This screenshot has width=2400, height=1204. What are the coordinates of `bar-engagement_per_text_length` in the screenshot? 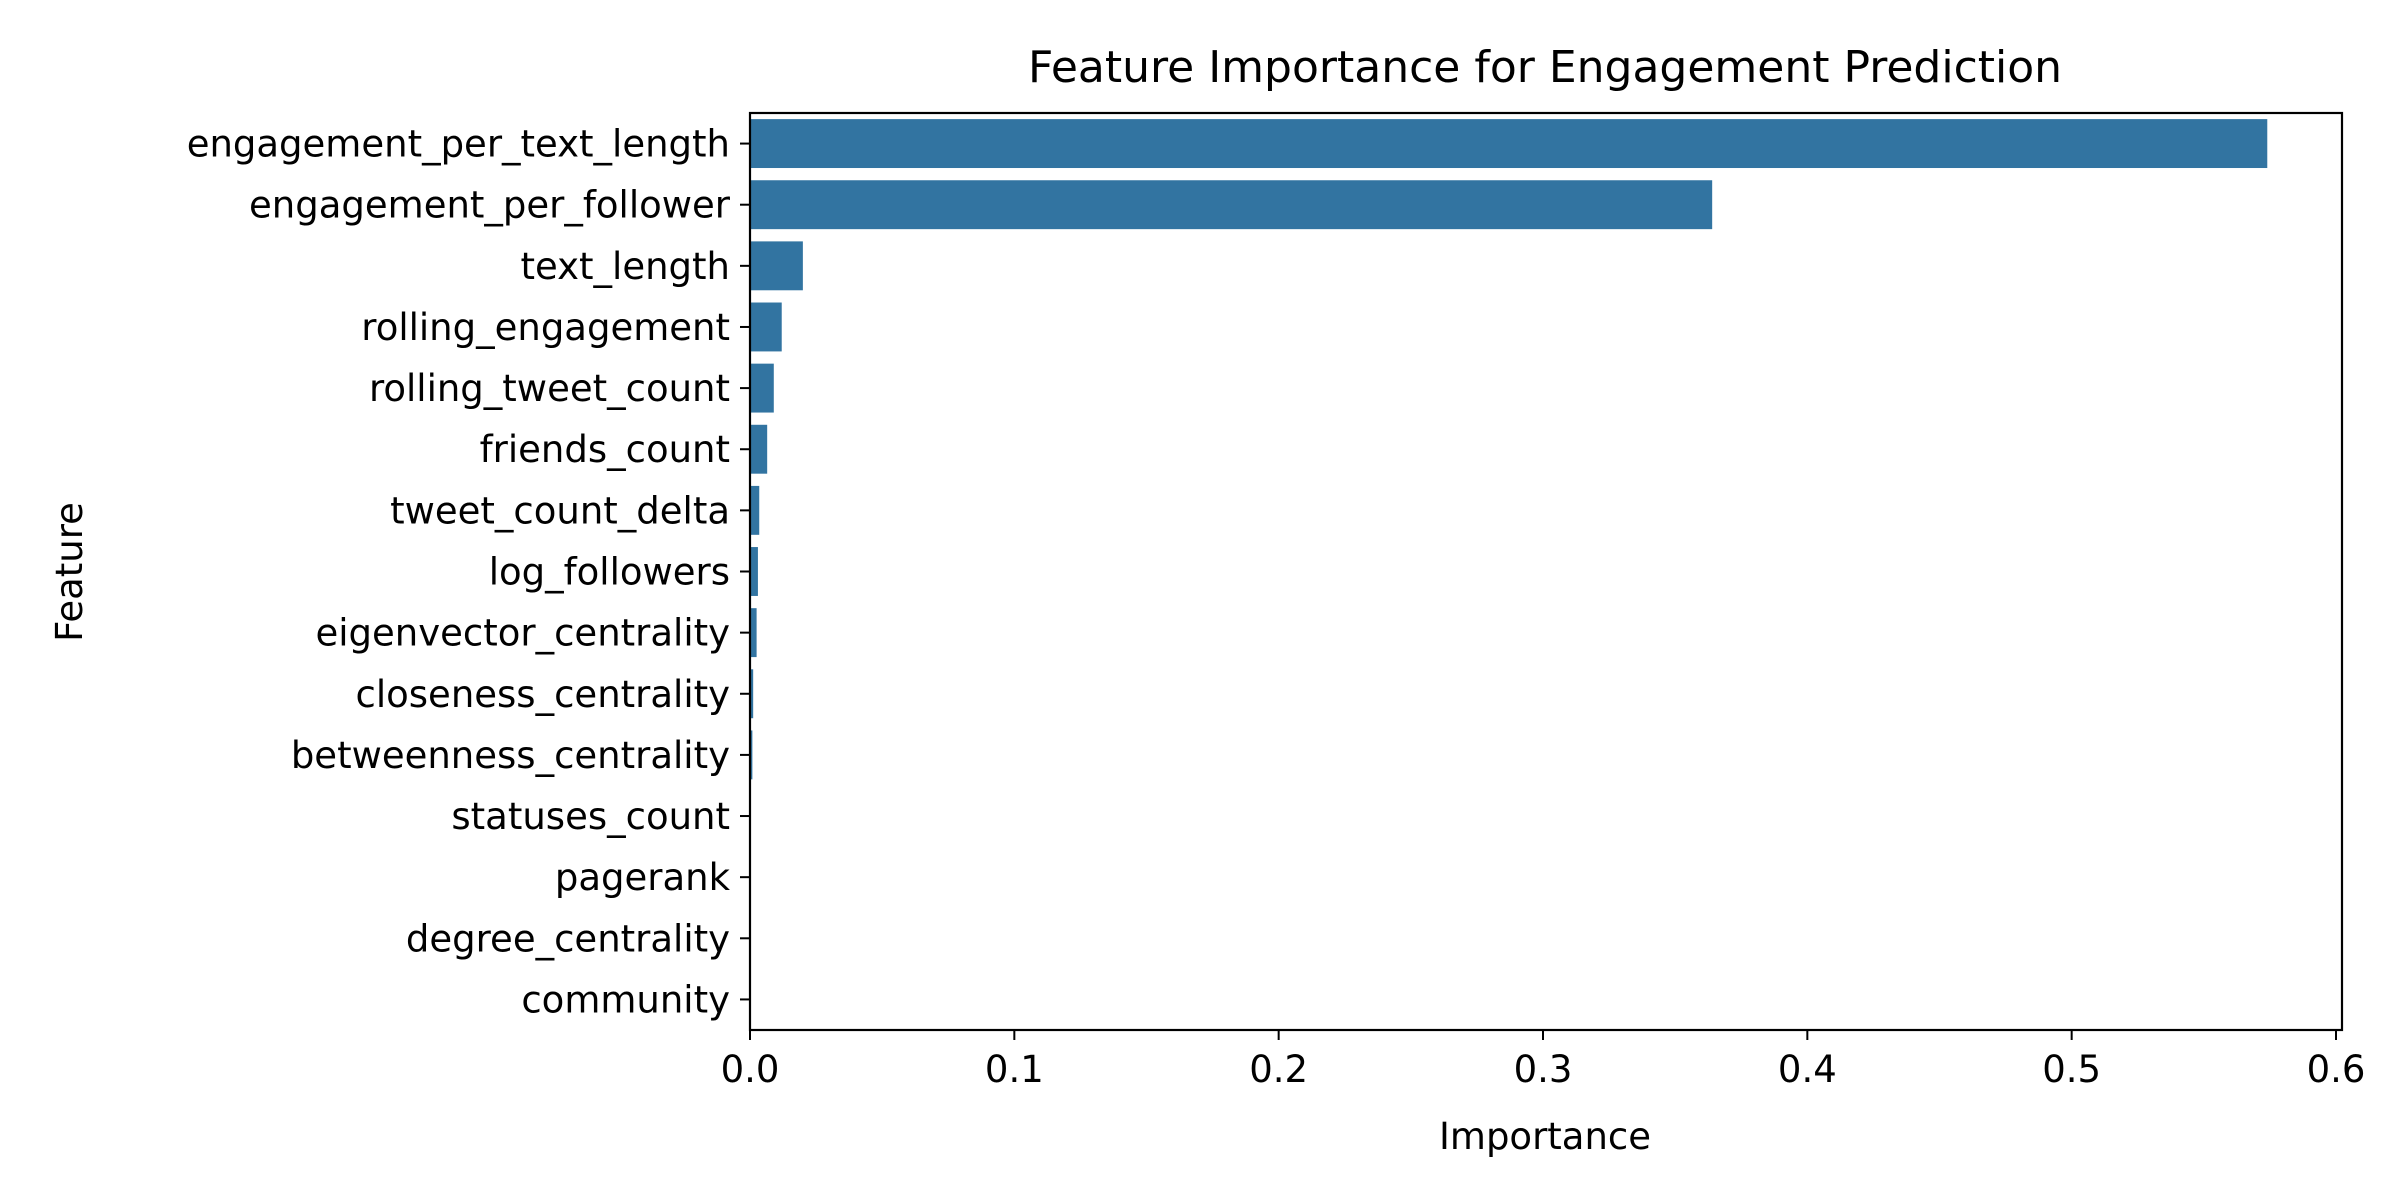 It's located at (1508, 143).